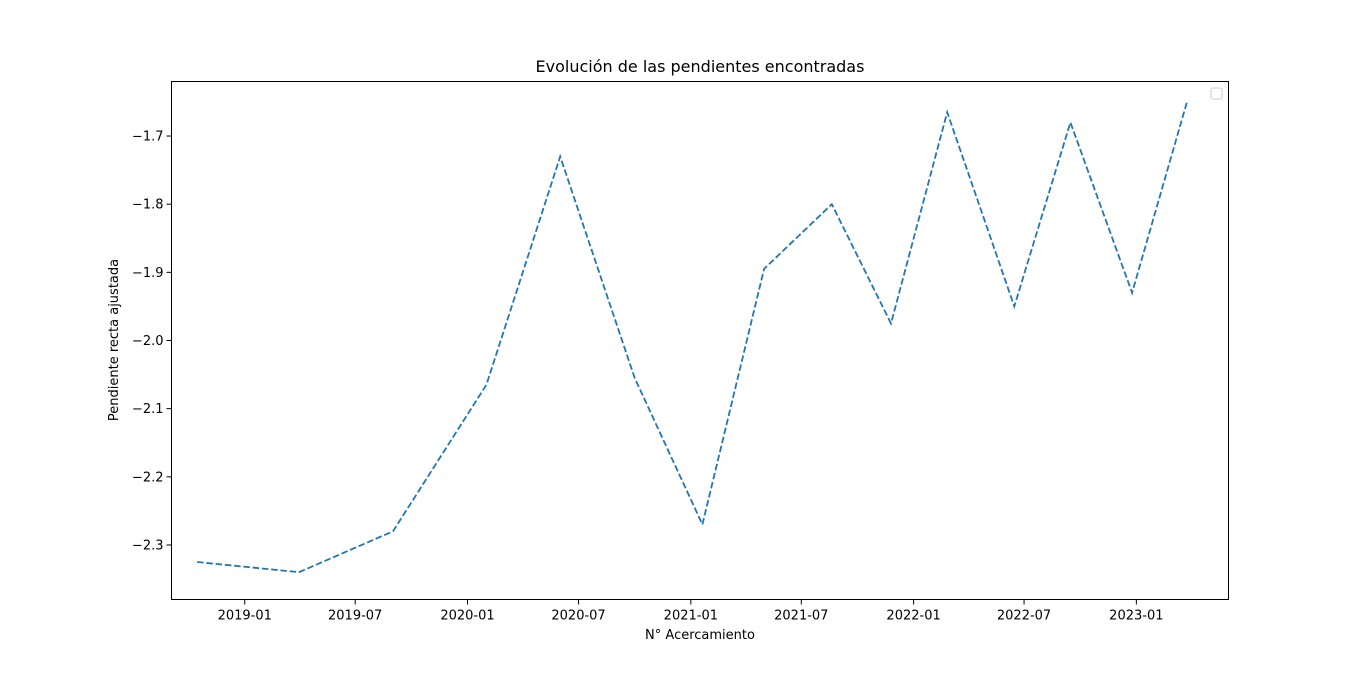 This screenshot has width=1366, height=673. I want to click on x-tick-label: 2020-07, so click(578, 616).